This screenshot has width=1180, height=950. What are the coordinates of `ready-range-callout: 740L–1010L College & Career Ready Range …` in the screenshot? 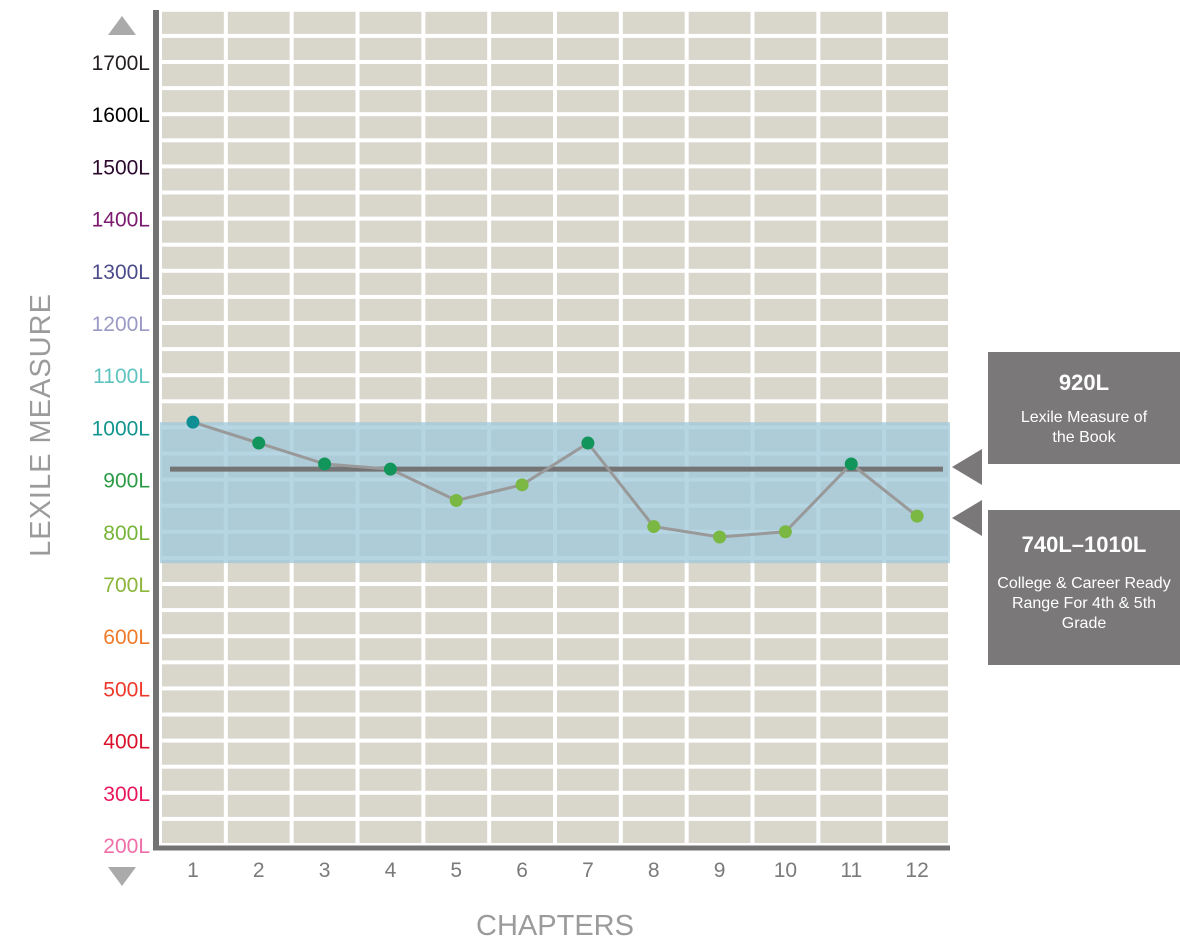 It's located at (1084, 587).